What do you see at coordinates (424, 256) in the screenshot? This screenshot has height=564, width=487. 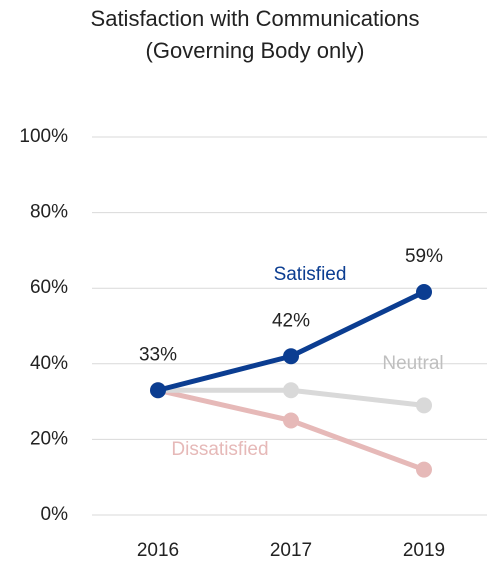 I see `data-label: 59%` at bounding box center [424, 256].